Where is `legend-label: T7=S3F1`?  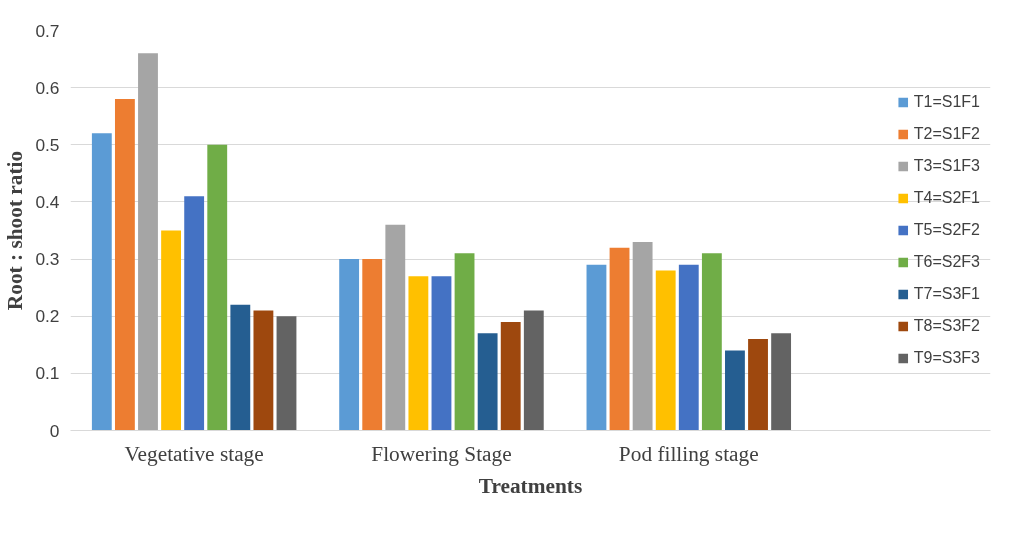 legend-label: T7=S3F1 is located at coordinates (946, 294).